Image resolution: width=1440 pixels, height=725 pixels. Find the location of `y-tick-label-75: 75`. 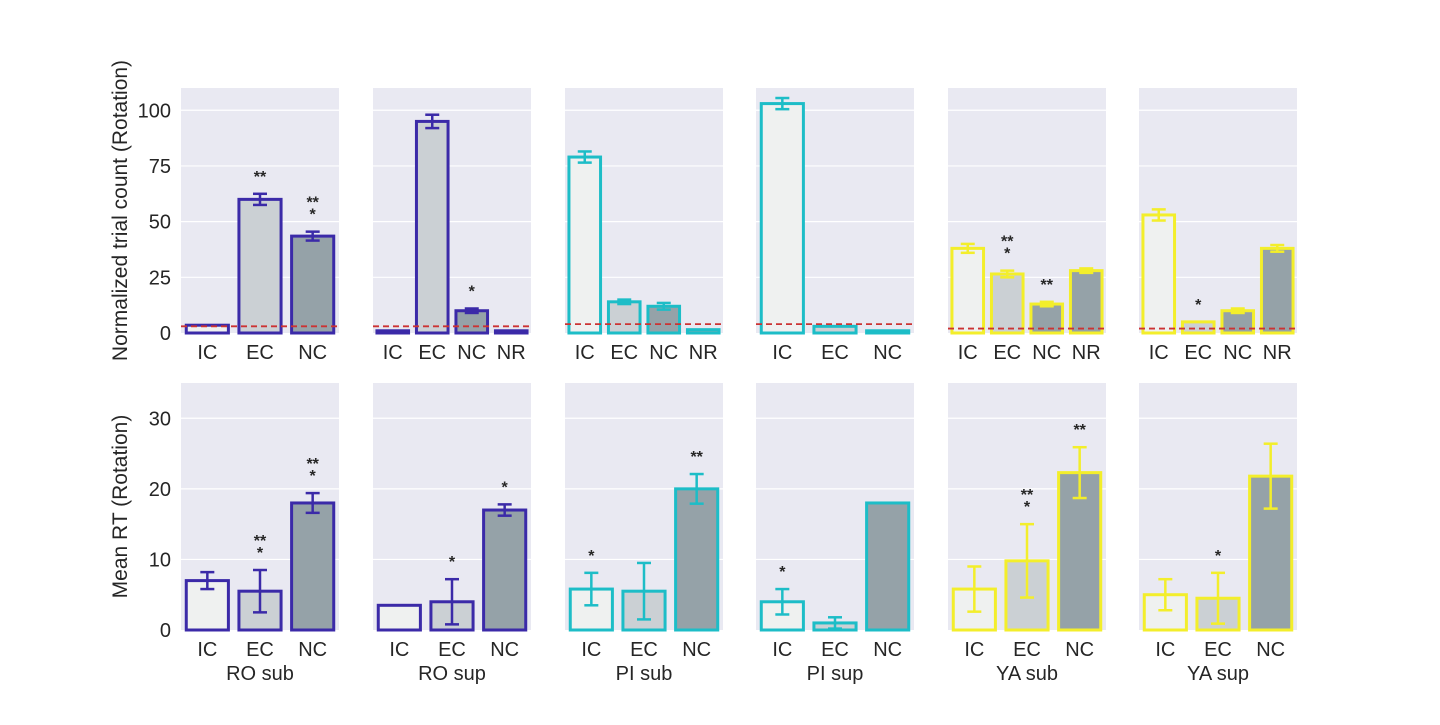

y-tick-label-75: 75 is located at coordinates (160, 167).